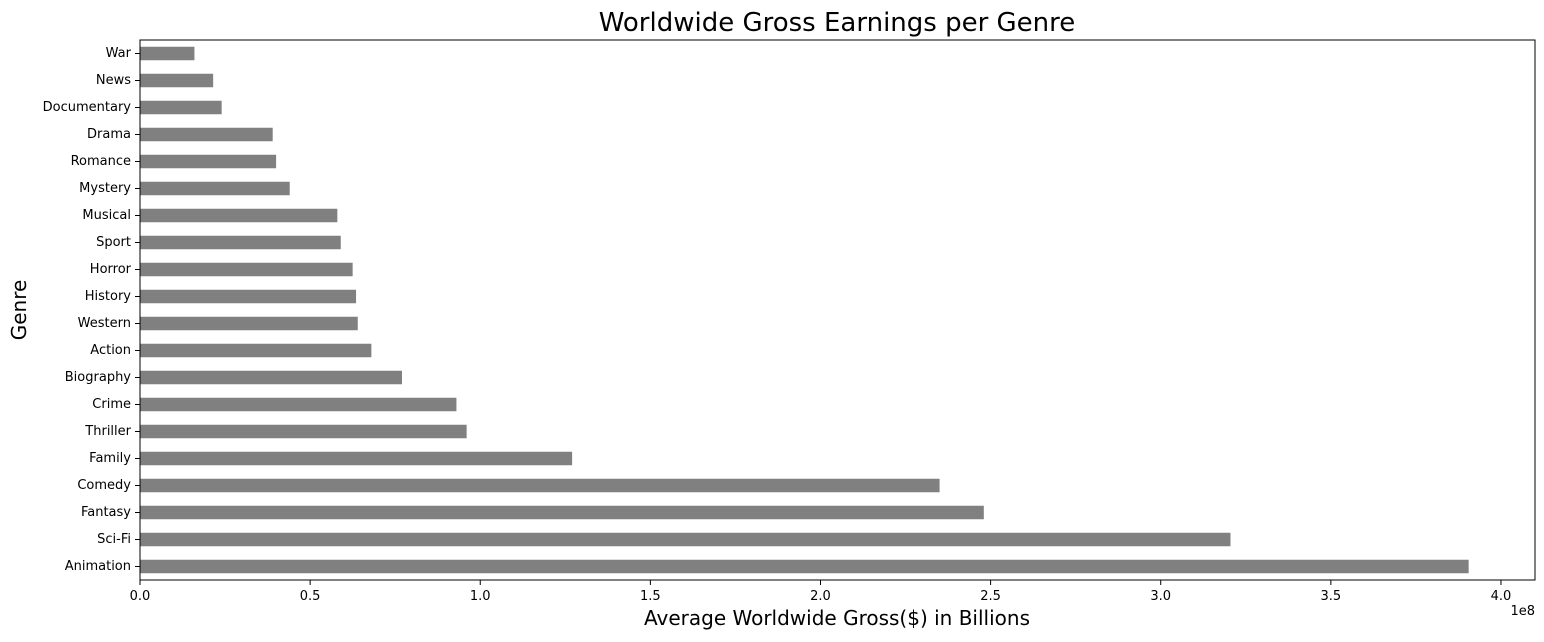  What do you see at coordinates (298, 404) in the screenshot?
I see `bar-crime` at bounding box center [298, 404].